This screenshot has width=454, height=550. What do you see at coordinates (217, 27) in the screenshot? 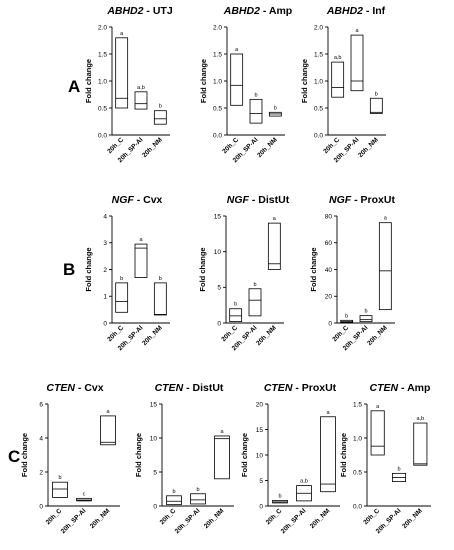
I see `y-tick-label: 2.0` at bounding box center [217, 27].